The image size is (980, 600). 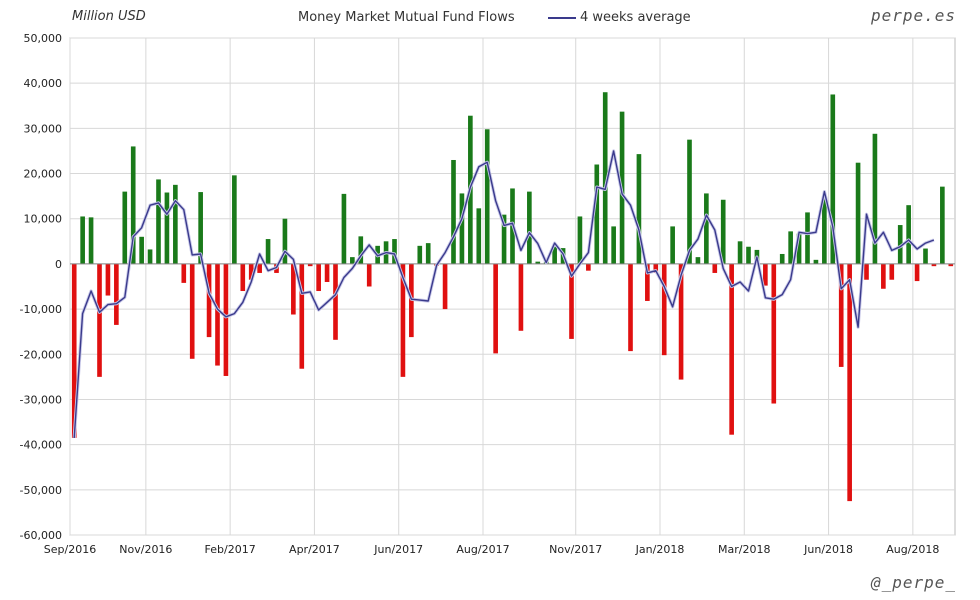 What do you see at coordinates (43, 38) in the screenshot?
I see `y-tick-label: 50,000` at bounding box center [43, 38].